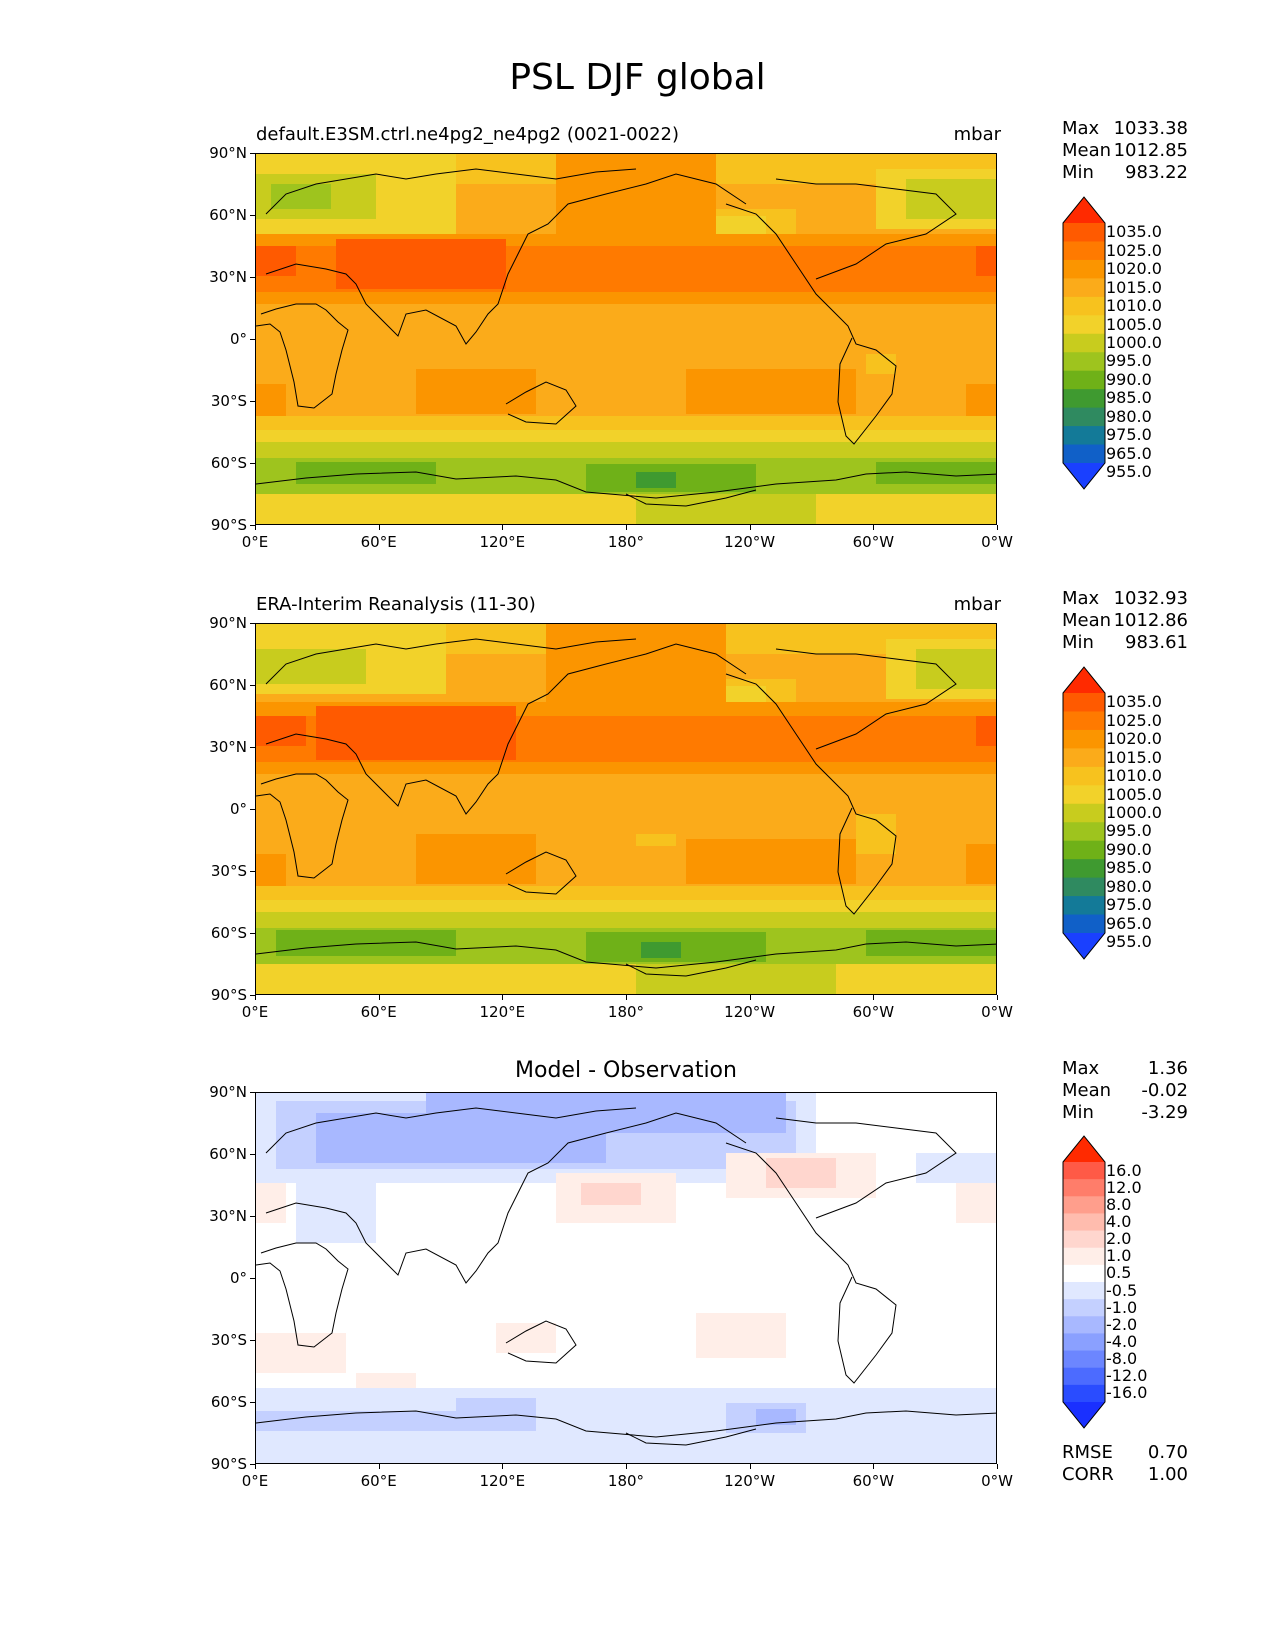 The height and width of the screenshot is (1650, 1275). I want to click on panel-3-corr-value: 1.00, so click(1167, 1474).